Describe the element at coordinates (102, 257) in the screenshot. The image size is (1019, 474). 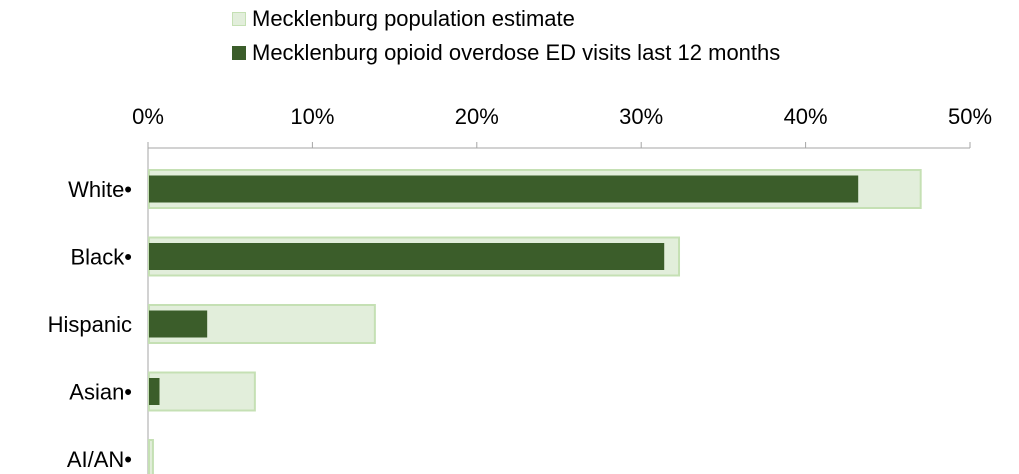
I see `category-label: Black•` at that location.